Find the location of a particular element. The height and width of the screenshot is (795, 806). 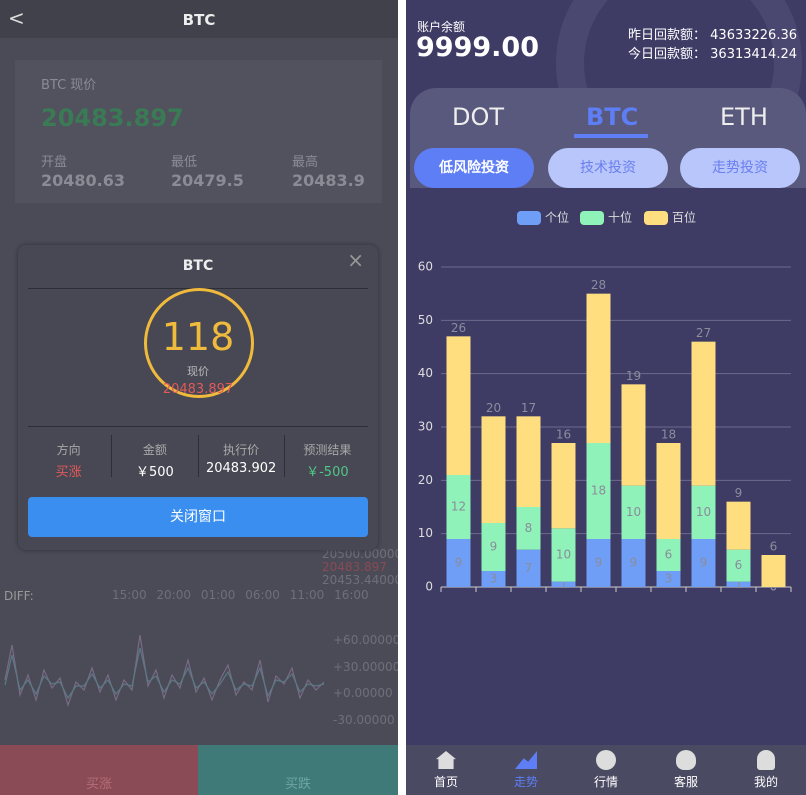

diff-label: DIFF: is located at coordinates (19, 596).